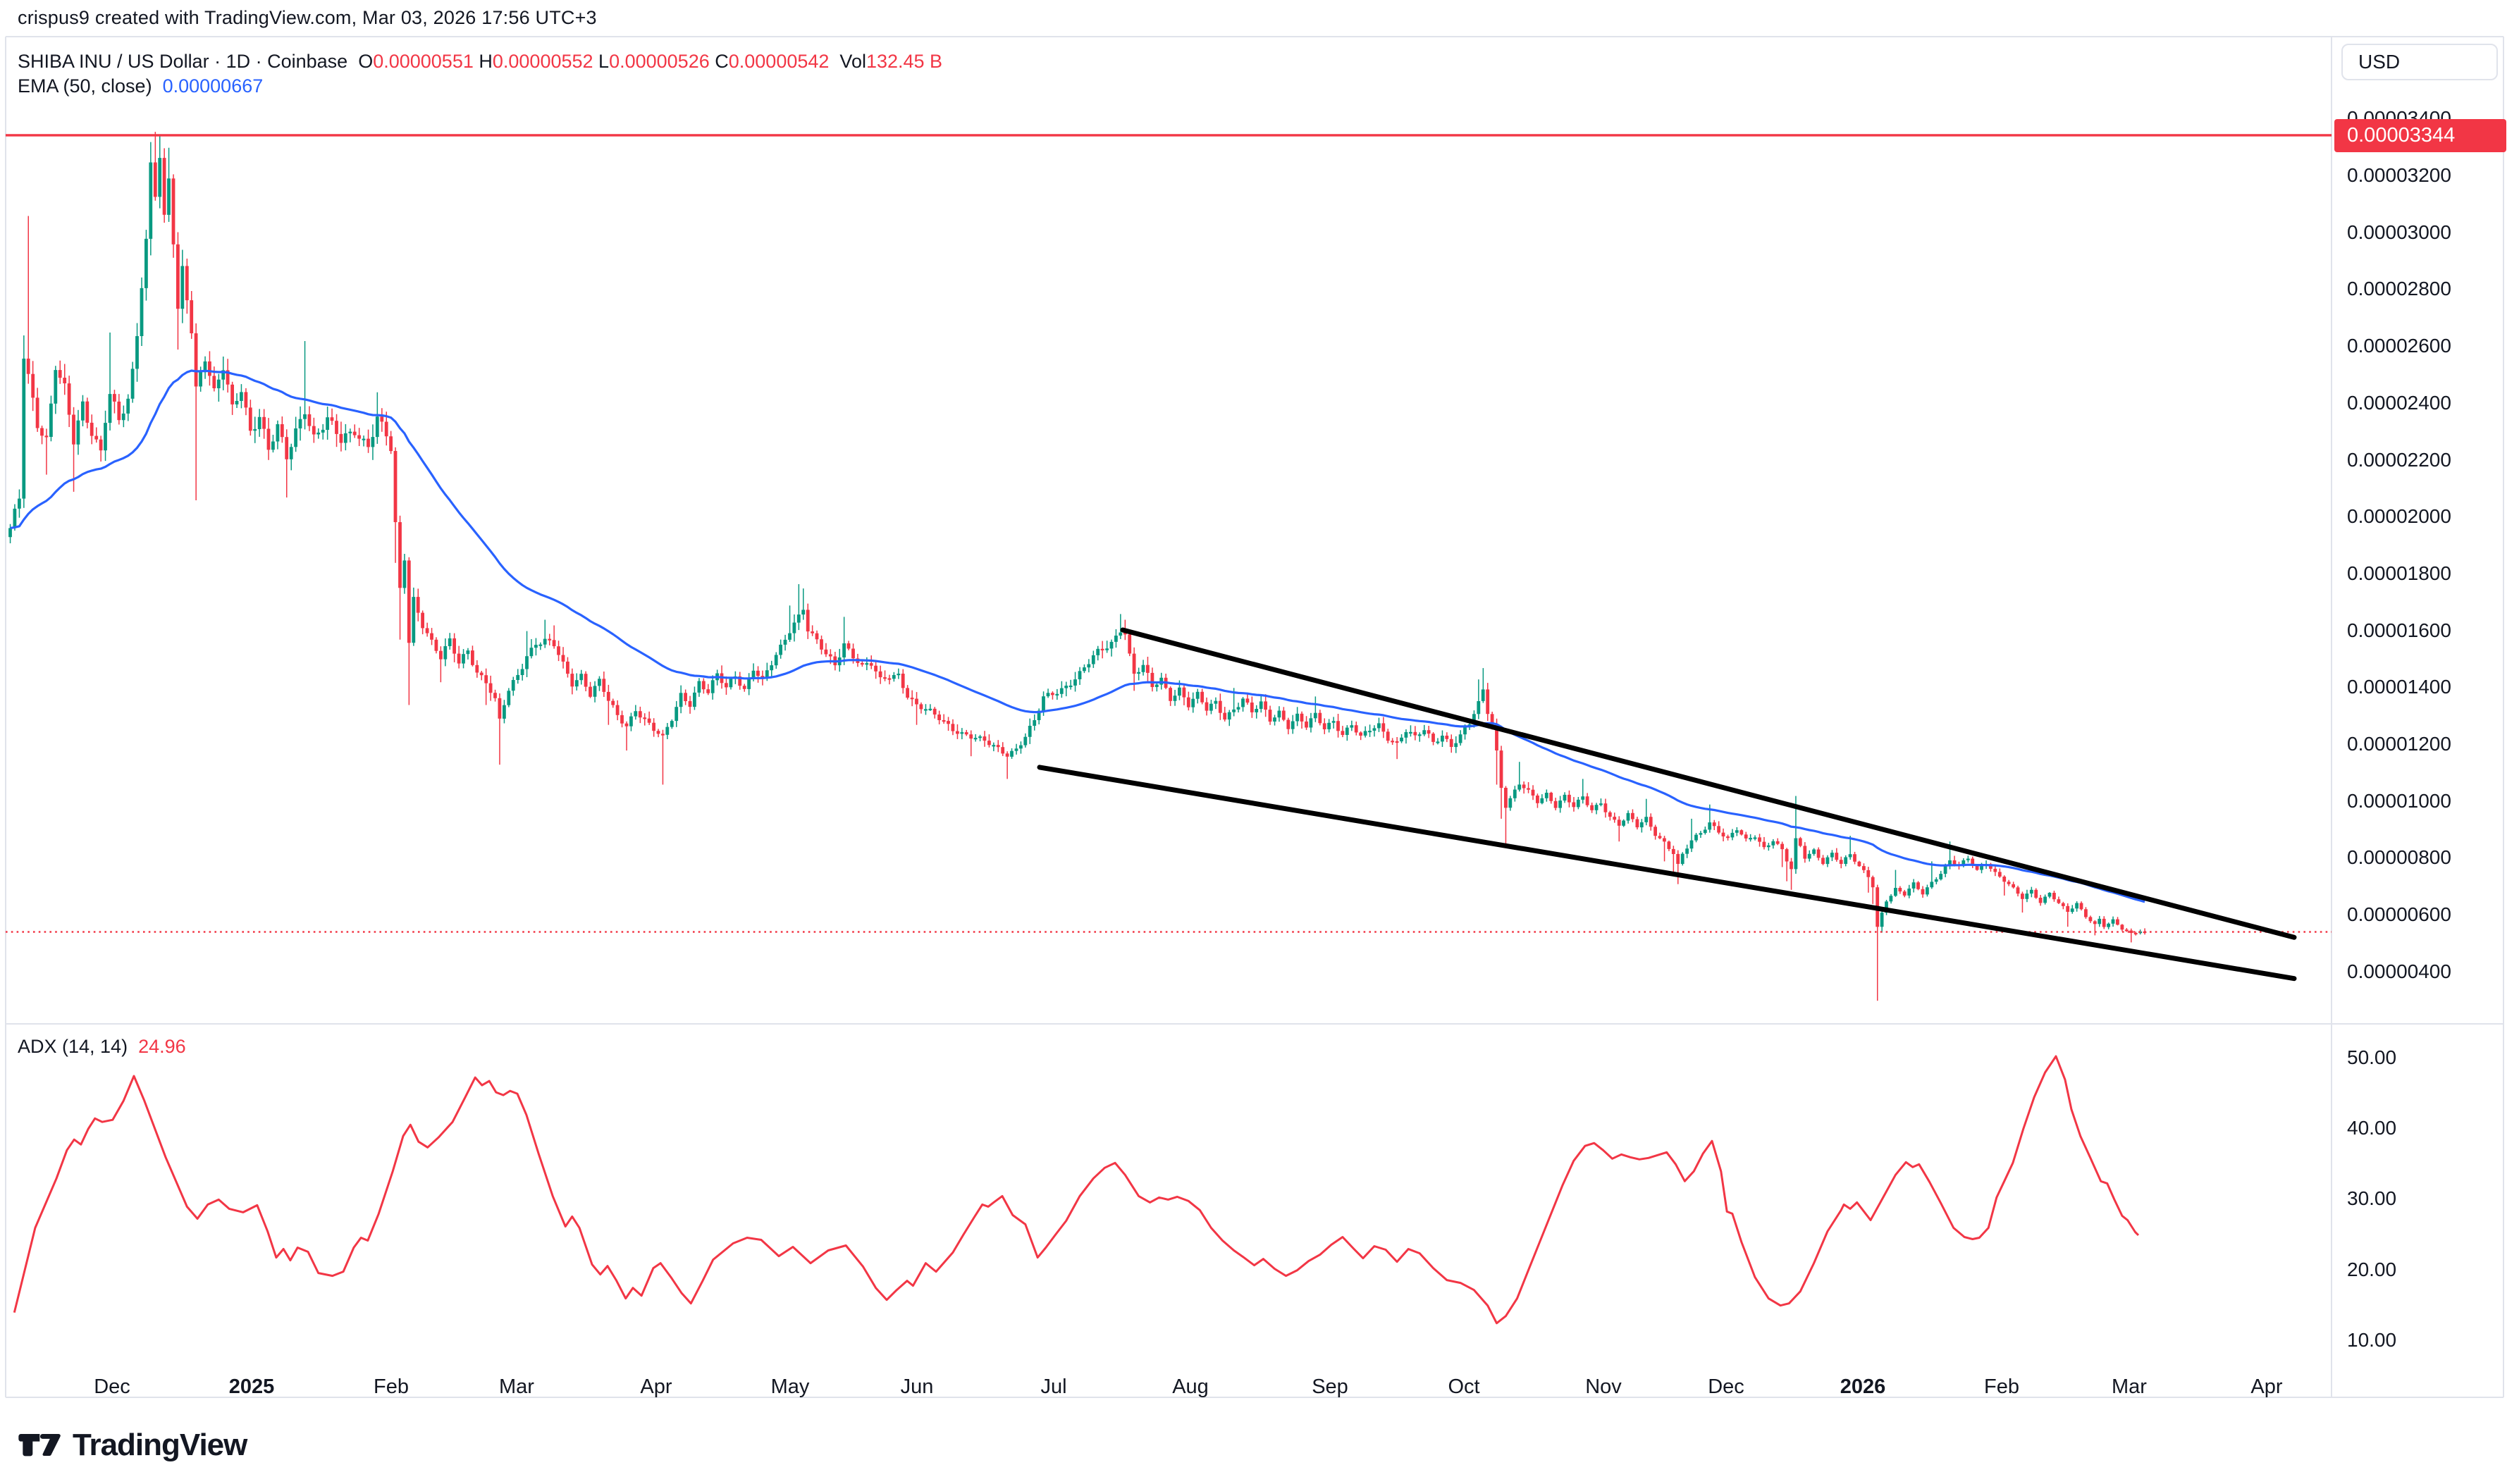 The width and height of the screenshot is (2519, 1484). What do you see at coordinates (2399, 857) in the screenshot?
I see `price-tick-0.00000800: 0.00000800` at bounding box center [2399, 857].